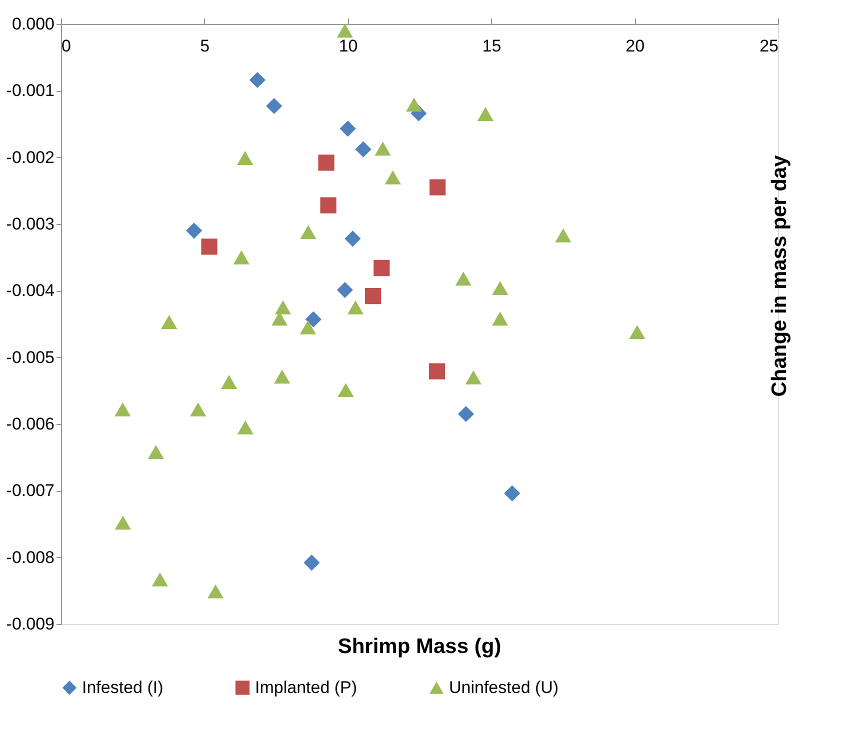 This screenshot has height=736, width=866. I want to click on y-tick-label: -0.006, so click(30, 424).